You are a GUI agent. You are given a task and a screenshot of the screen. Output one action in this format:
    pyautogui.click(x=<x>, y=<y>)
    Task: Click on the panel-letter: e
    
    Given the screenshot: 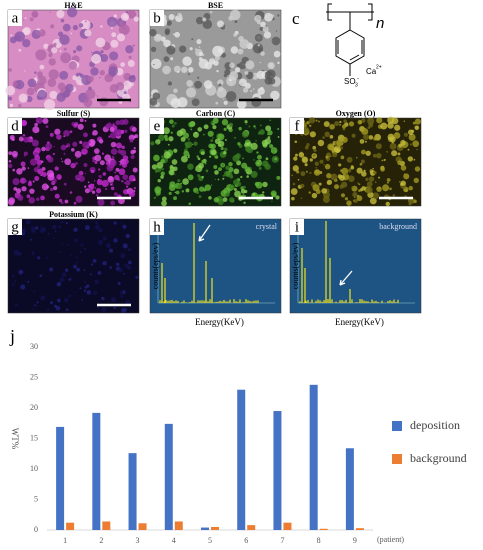 What is the action you would take?
    pyautogui.click(x=157, y=126)
    